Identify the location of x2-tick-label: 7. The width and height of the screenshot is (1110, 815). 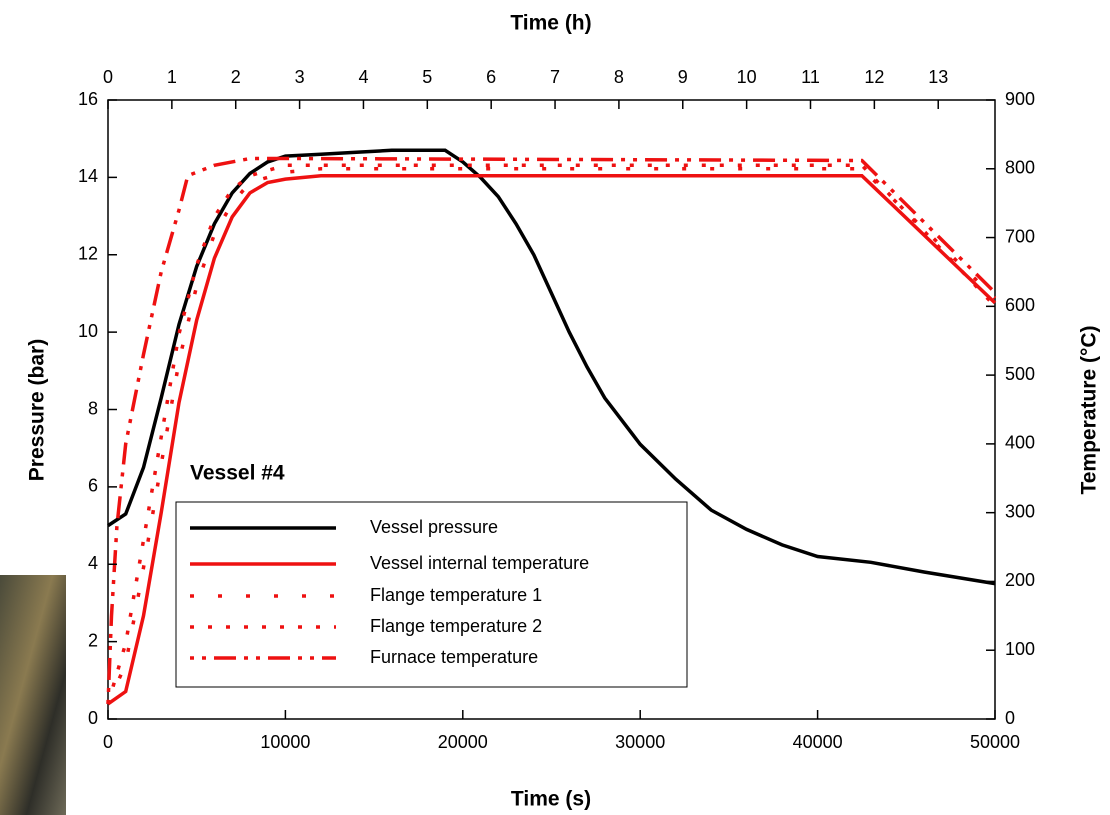
(555, 77).